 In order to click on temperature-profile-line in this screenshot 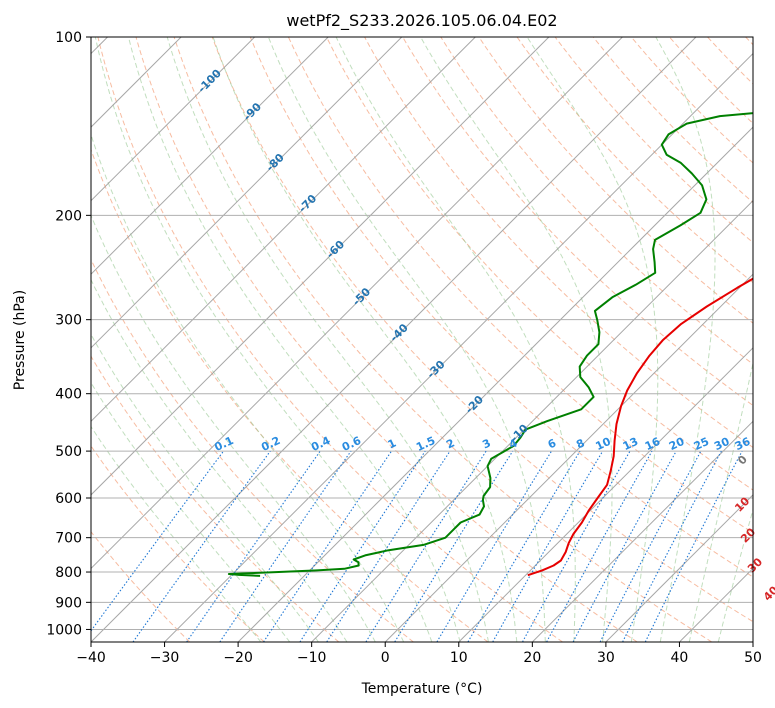, I will do `click(640, 427)`.